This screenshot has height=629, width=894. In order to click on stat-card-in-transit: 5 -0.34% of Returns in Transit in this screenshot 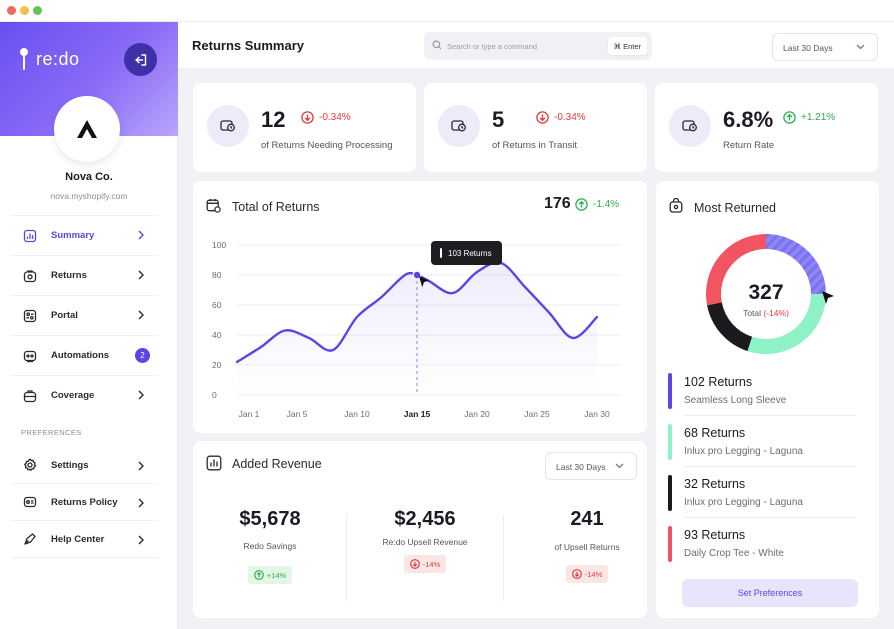, I will do `click(535, 127)`.